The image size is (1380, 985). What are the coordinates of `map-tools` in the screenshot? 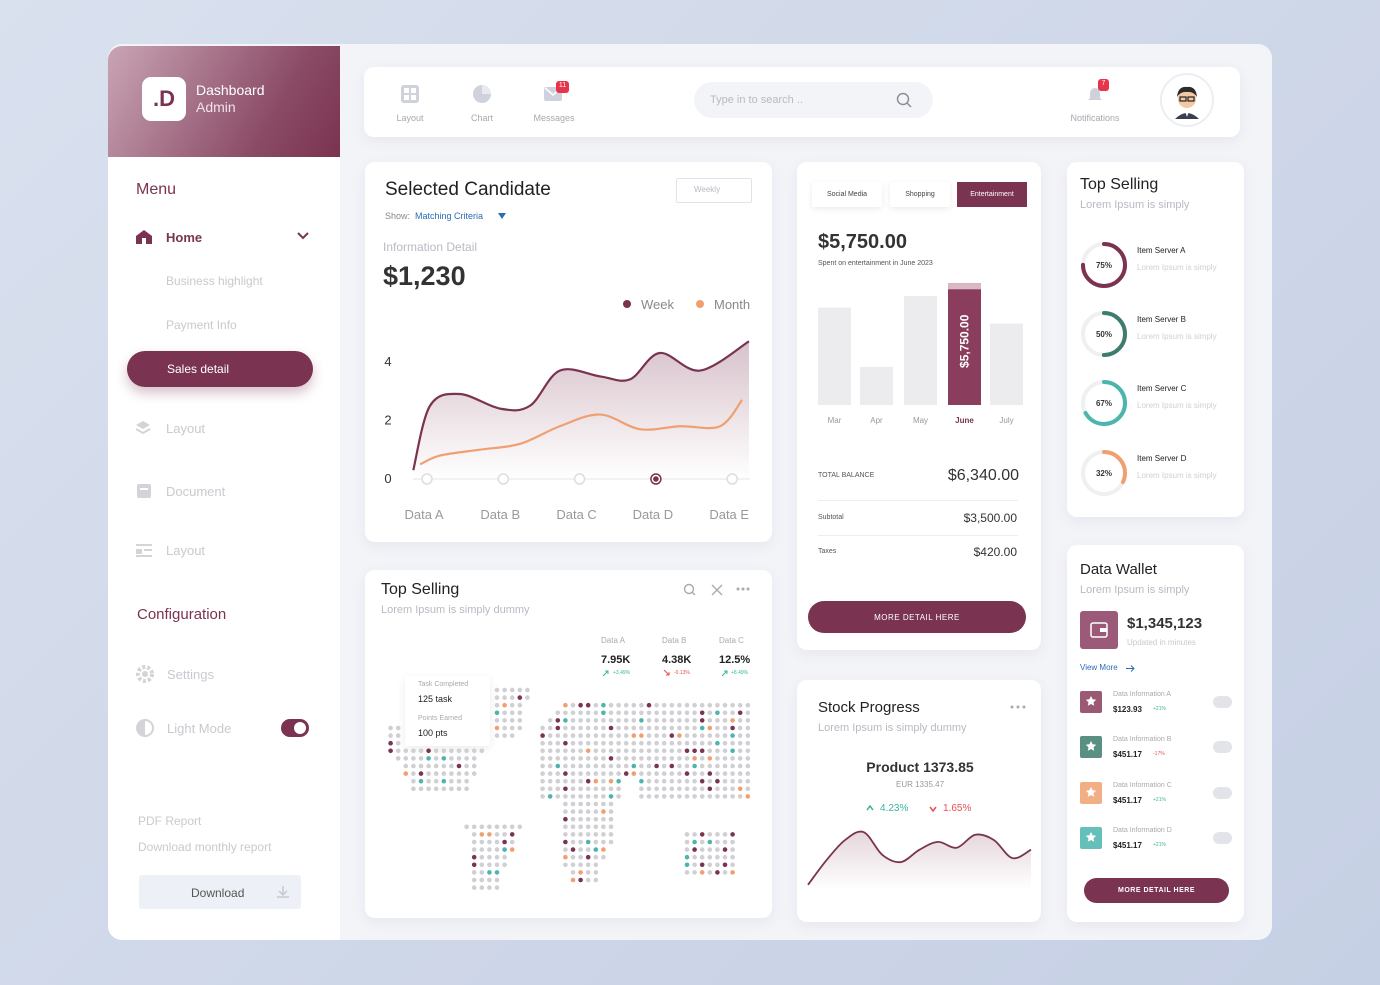 It's located at (718, 590).